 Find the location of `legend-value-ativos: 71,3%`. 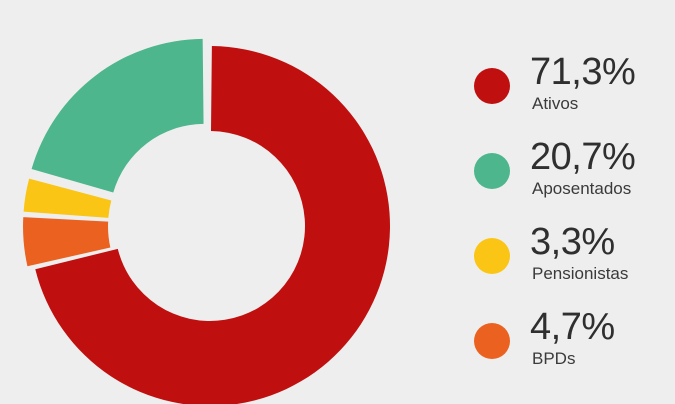

legend-value-ativos: 71,3% is located at coordinates (583, 72).